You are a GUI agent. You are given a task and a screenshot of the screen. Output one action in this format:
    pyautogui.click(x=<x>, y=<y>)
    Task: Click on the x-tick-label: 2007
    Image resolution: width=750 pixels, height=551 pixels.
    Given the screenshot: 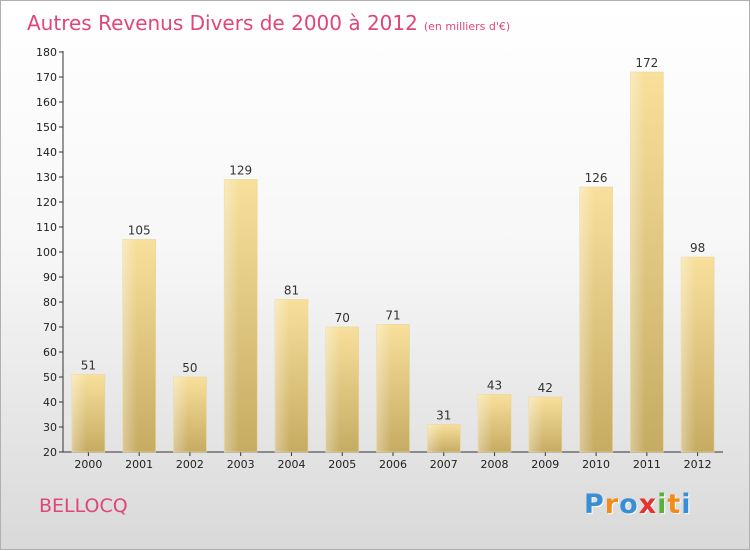 What is the action you would take?
    pyautogui.click(x=444, y=464)
    